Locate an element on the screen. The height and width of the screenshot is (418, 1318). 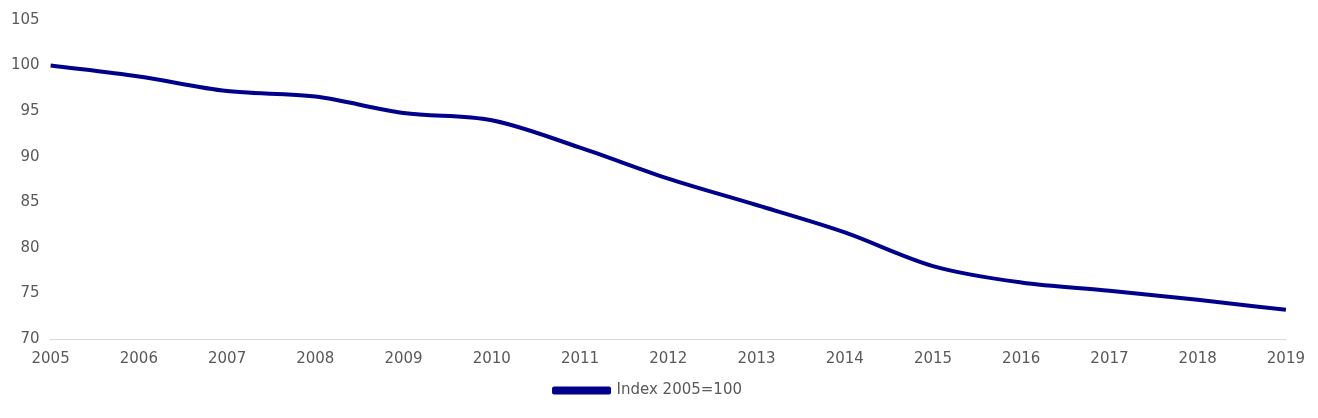
y-tick-label: 85 is located at coordinates (30, 201).